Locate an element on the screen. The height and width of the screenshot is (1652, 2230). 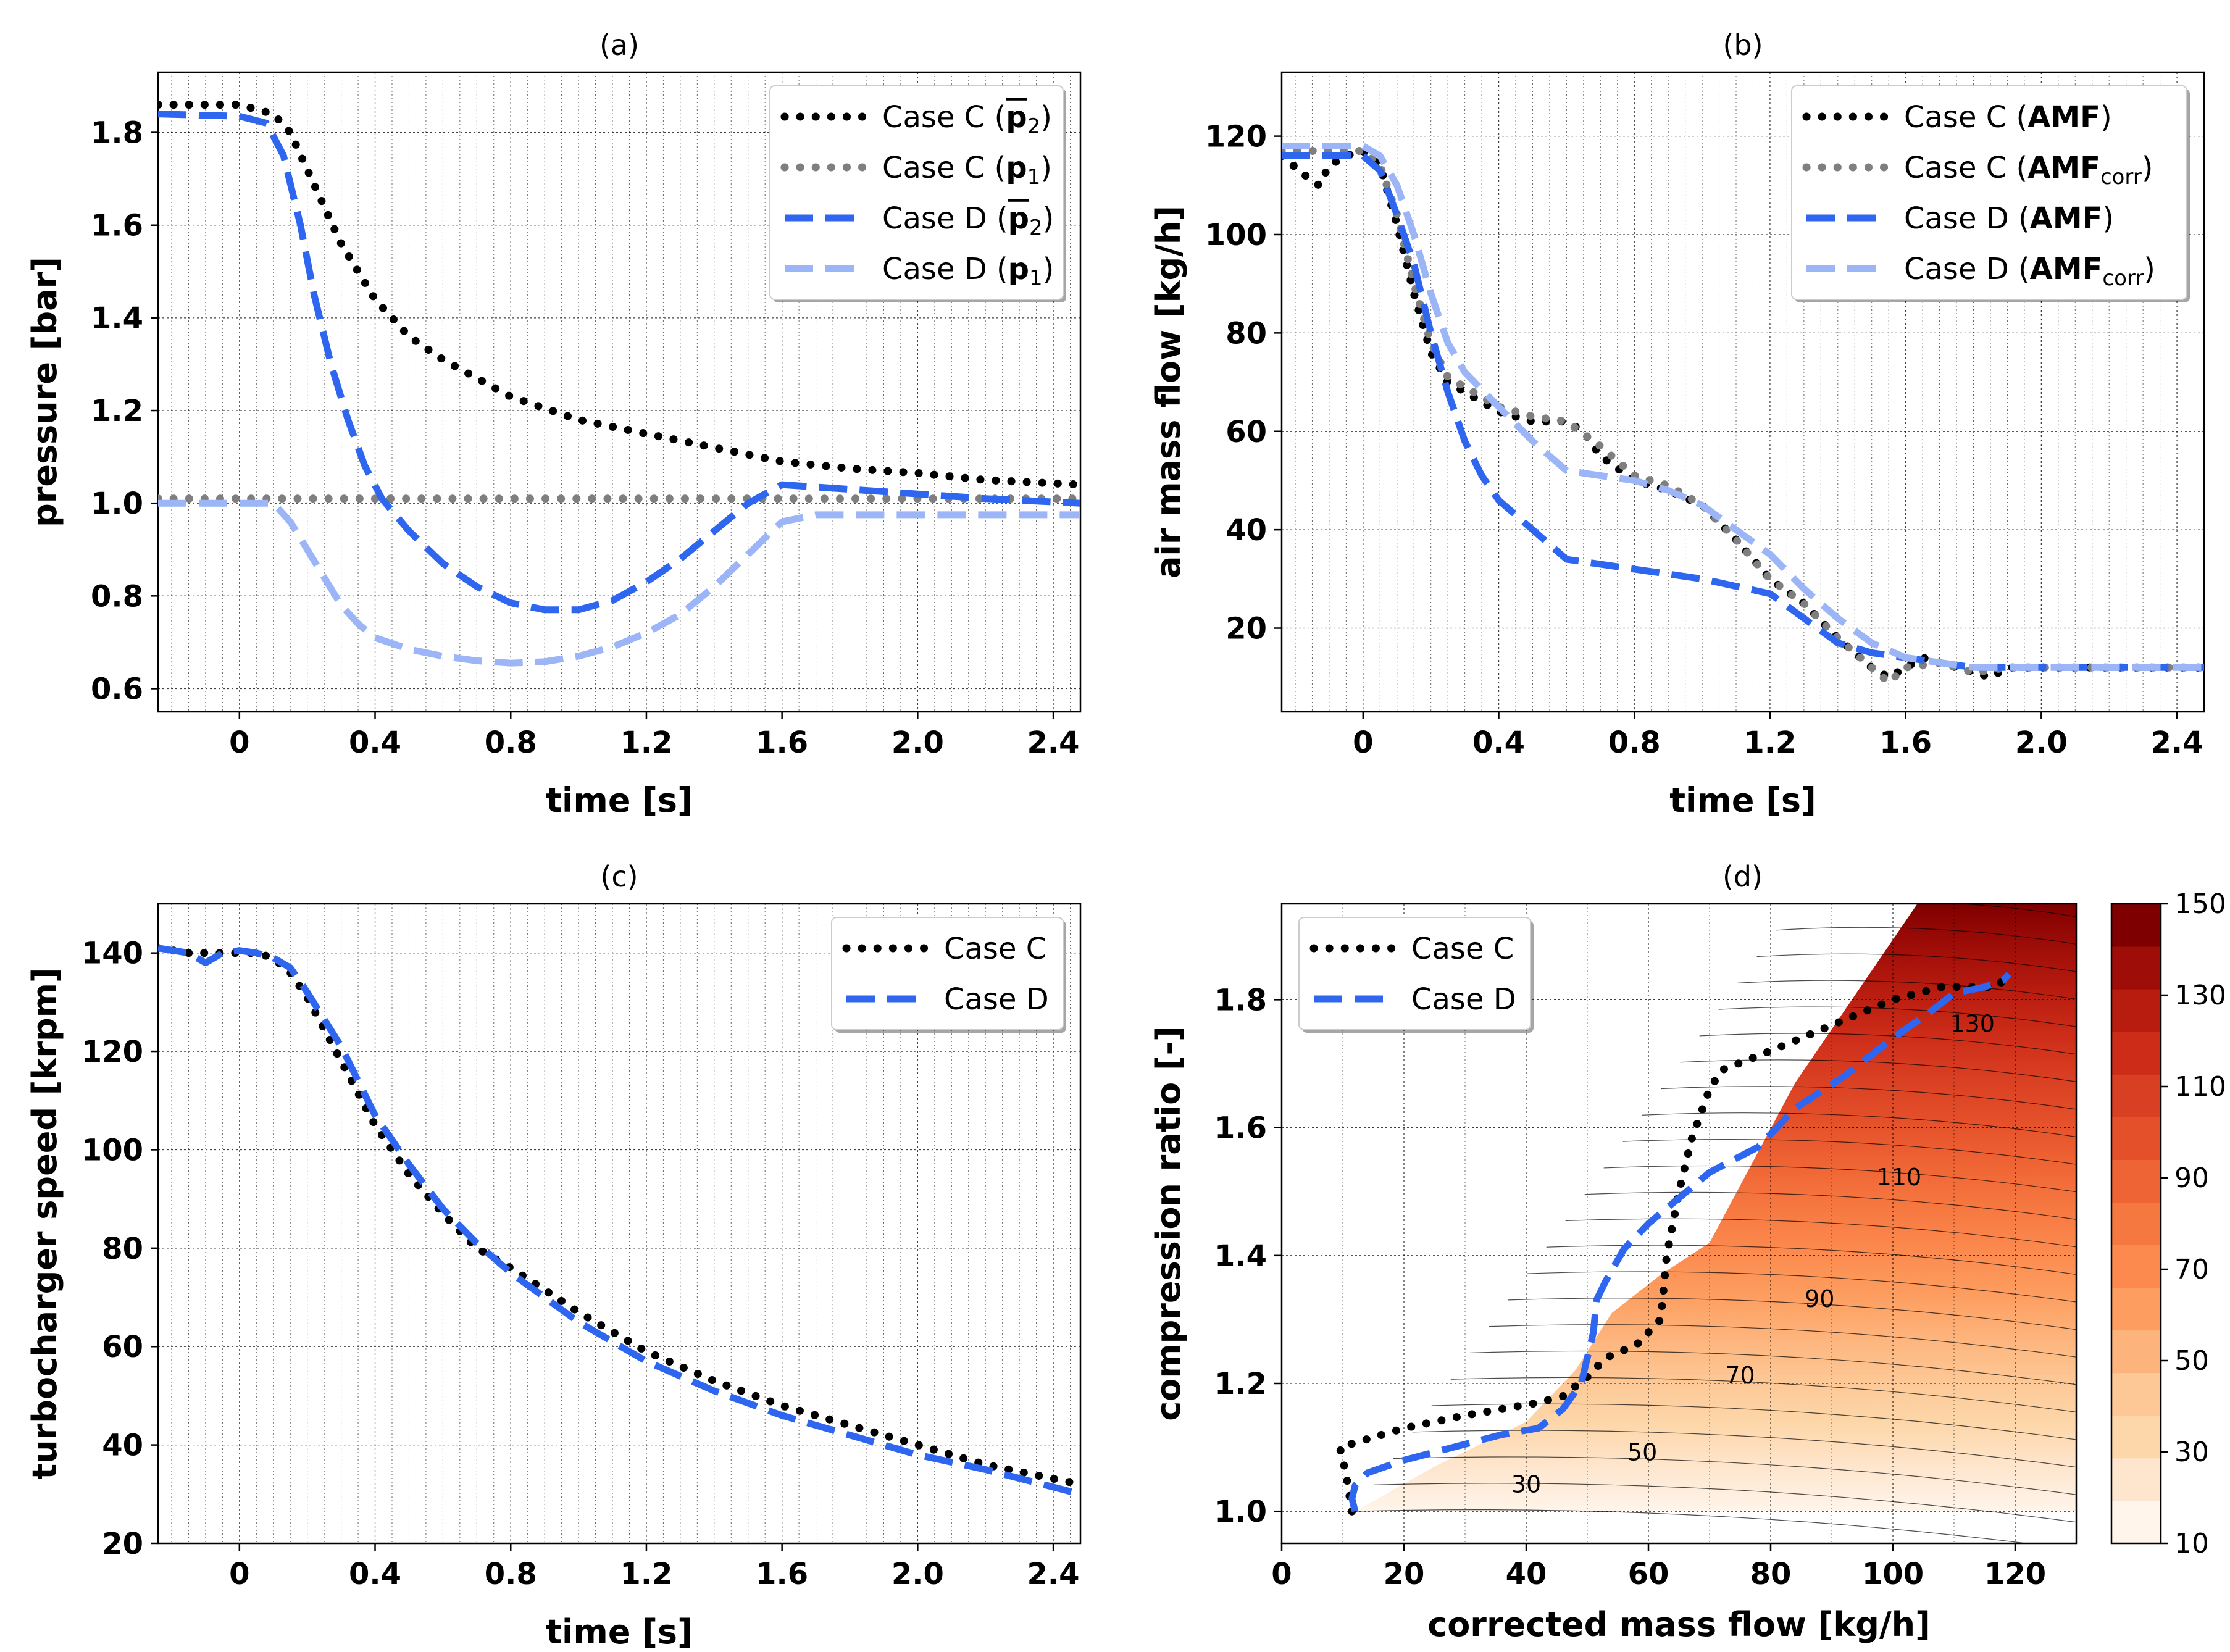
x-tick-label: 100 is located at coordinates (1893, 1575).